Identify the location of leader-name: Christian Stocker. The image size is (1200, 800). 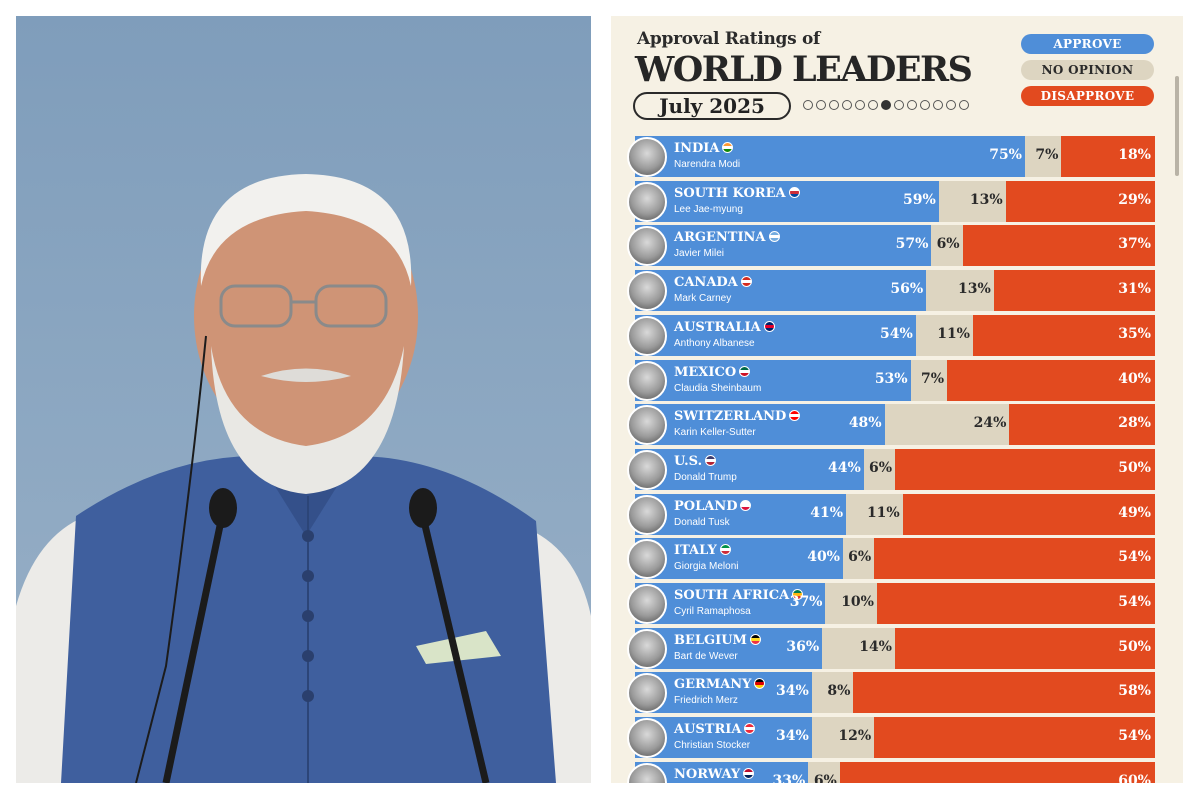
(712, 746).